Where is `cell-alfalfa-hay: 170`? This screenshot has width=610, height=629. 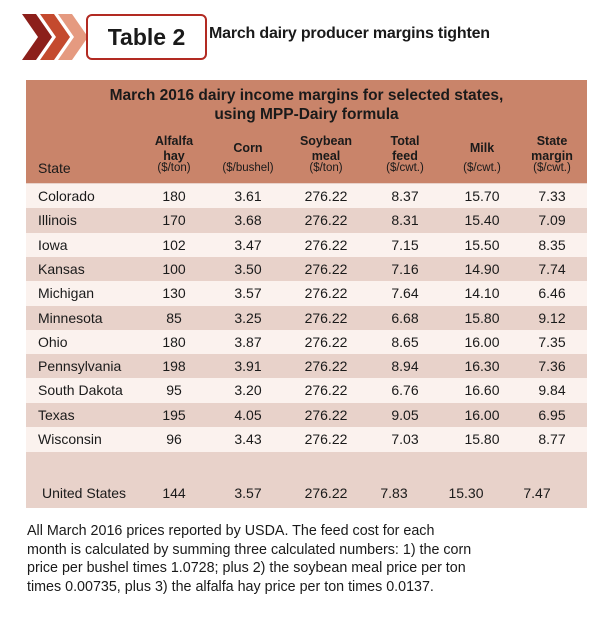
cell-alfalfa-hay: 170 is located at coordinates (174, 220).